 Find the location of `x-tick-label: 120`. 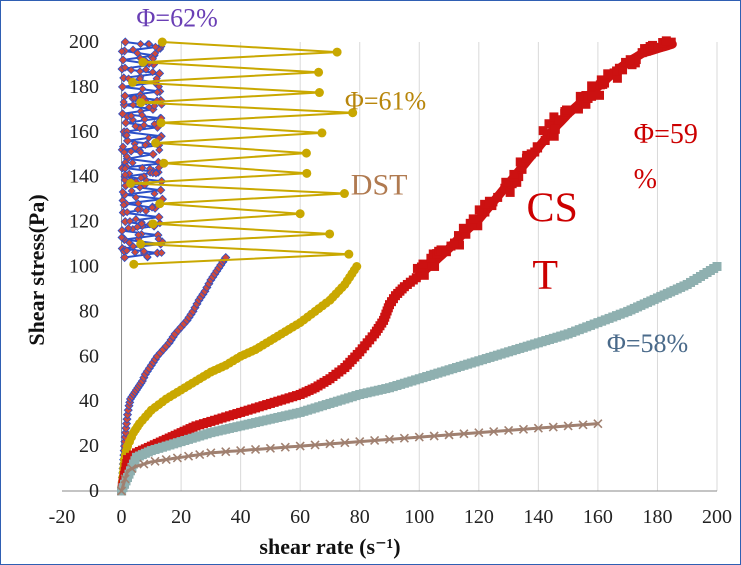

x-tick-label: 120 is located at coordinates (479, 517).